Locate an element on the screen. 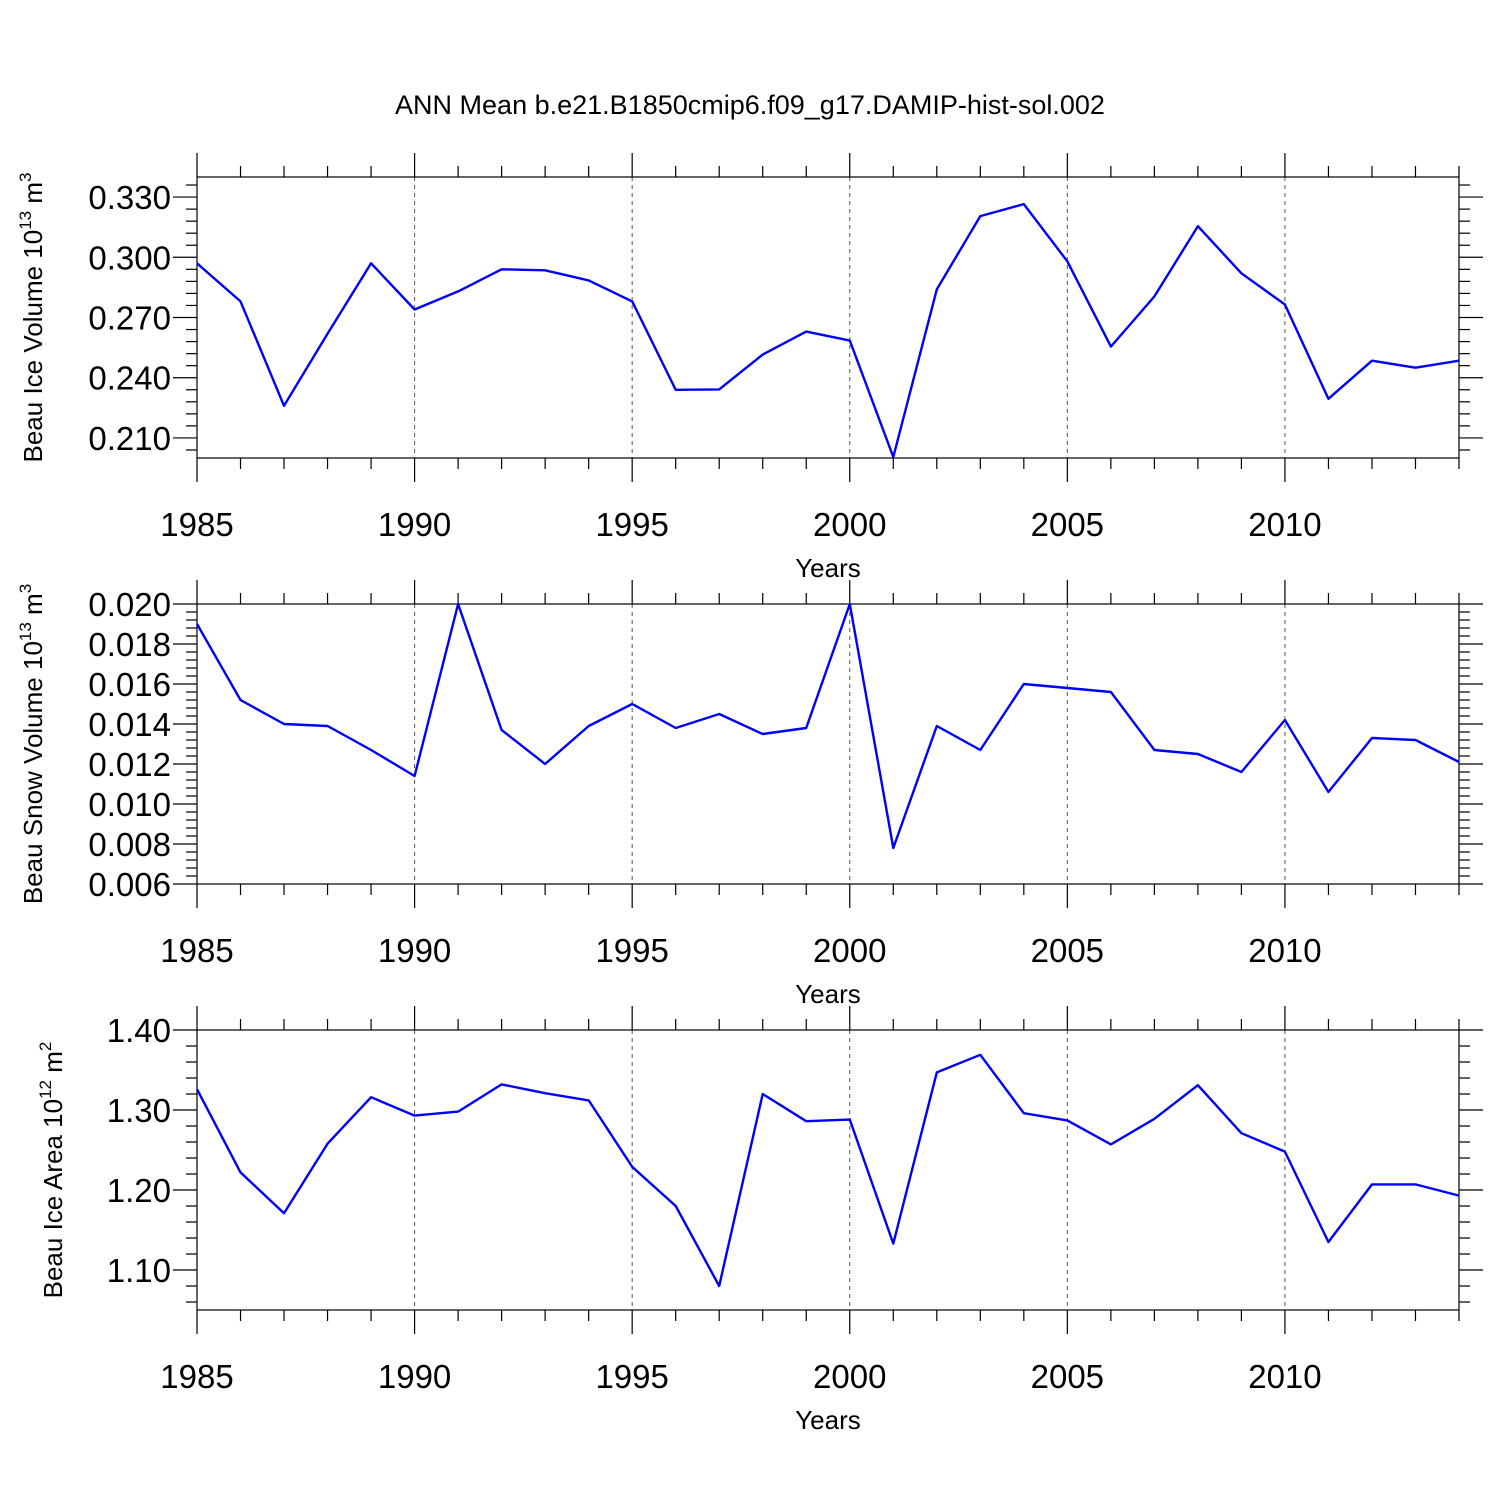 Image resolution: width=1500 pixels, height=1500 pixels. y-axis-label: Beau Ice Area 1012 m2 is located at coordinates (52, 1170).